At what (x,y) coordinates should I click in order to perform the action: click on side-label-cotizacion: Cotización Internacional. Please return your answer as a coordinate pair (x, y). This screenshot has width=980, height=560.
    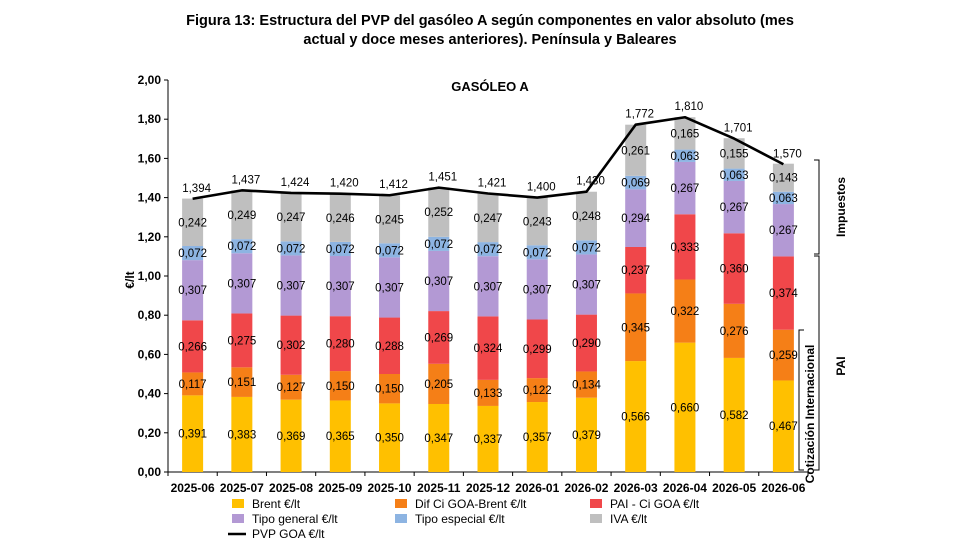
    Looking at the image, I should click on (810, 414).